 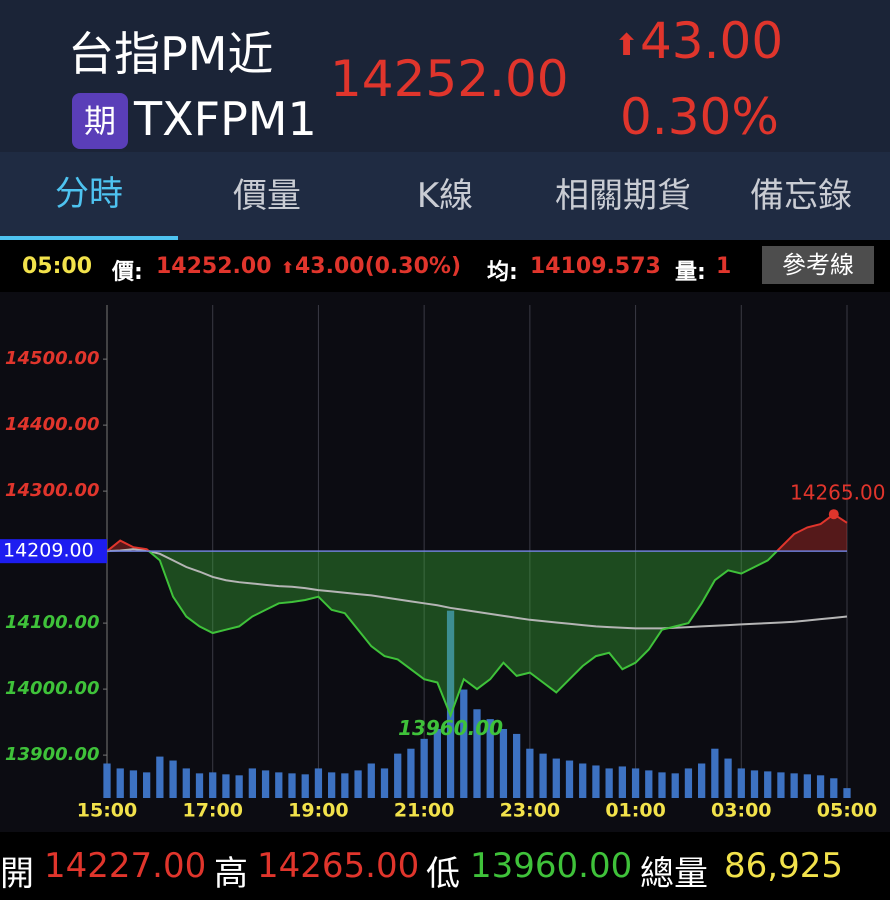 I want to click on annotation: 14265.00, so click(x=837, y=493).